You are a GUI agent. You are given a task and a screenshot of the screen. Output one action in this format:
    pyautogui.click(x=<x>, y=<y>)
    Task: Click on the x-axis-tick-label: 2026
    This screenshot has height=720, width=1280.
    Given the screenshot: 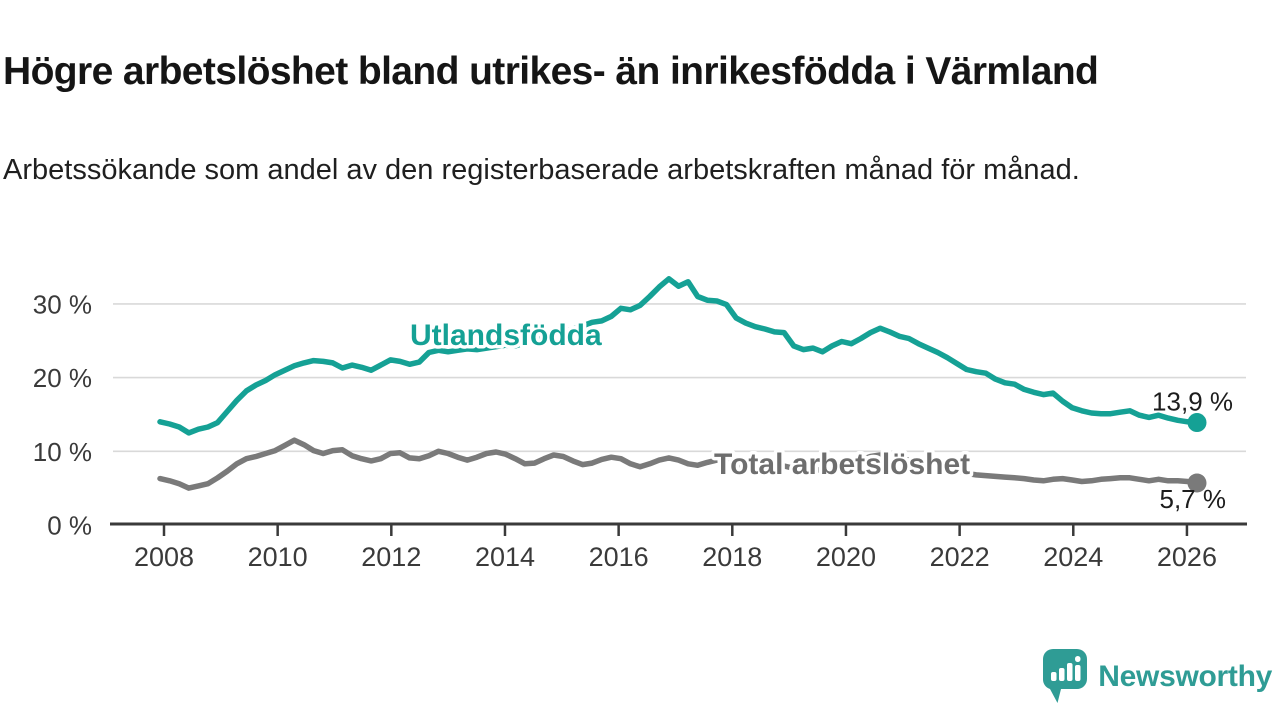 What is the action you would take?
    pyautogui.click(x=1187, y=557)
    